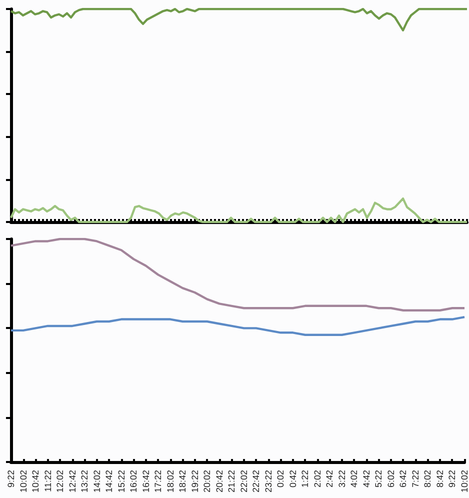  What do you see at coordinates (183, 481) in the screenshot?
I see `x-tick-label: 18:42` at bounding box center [183, 481].